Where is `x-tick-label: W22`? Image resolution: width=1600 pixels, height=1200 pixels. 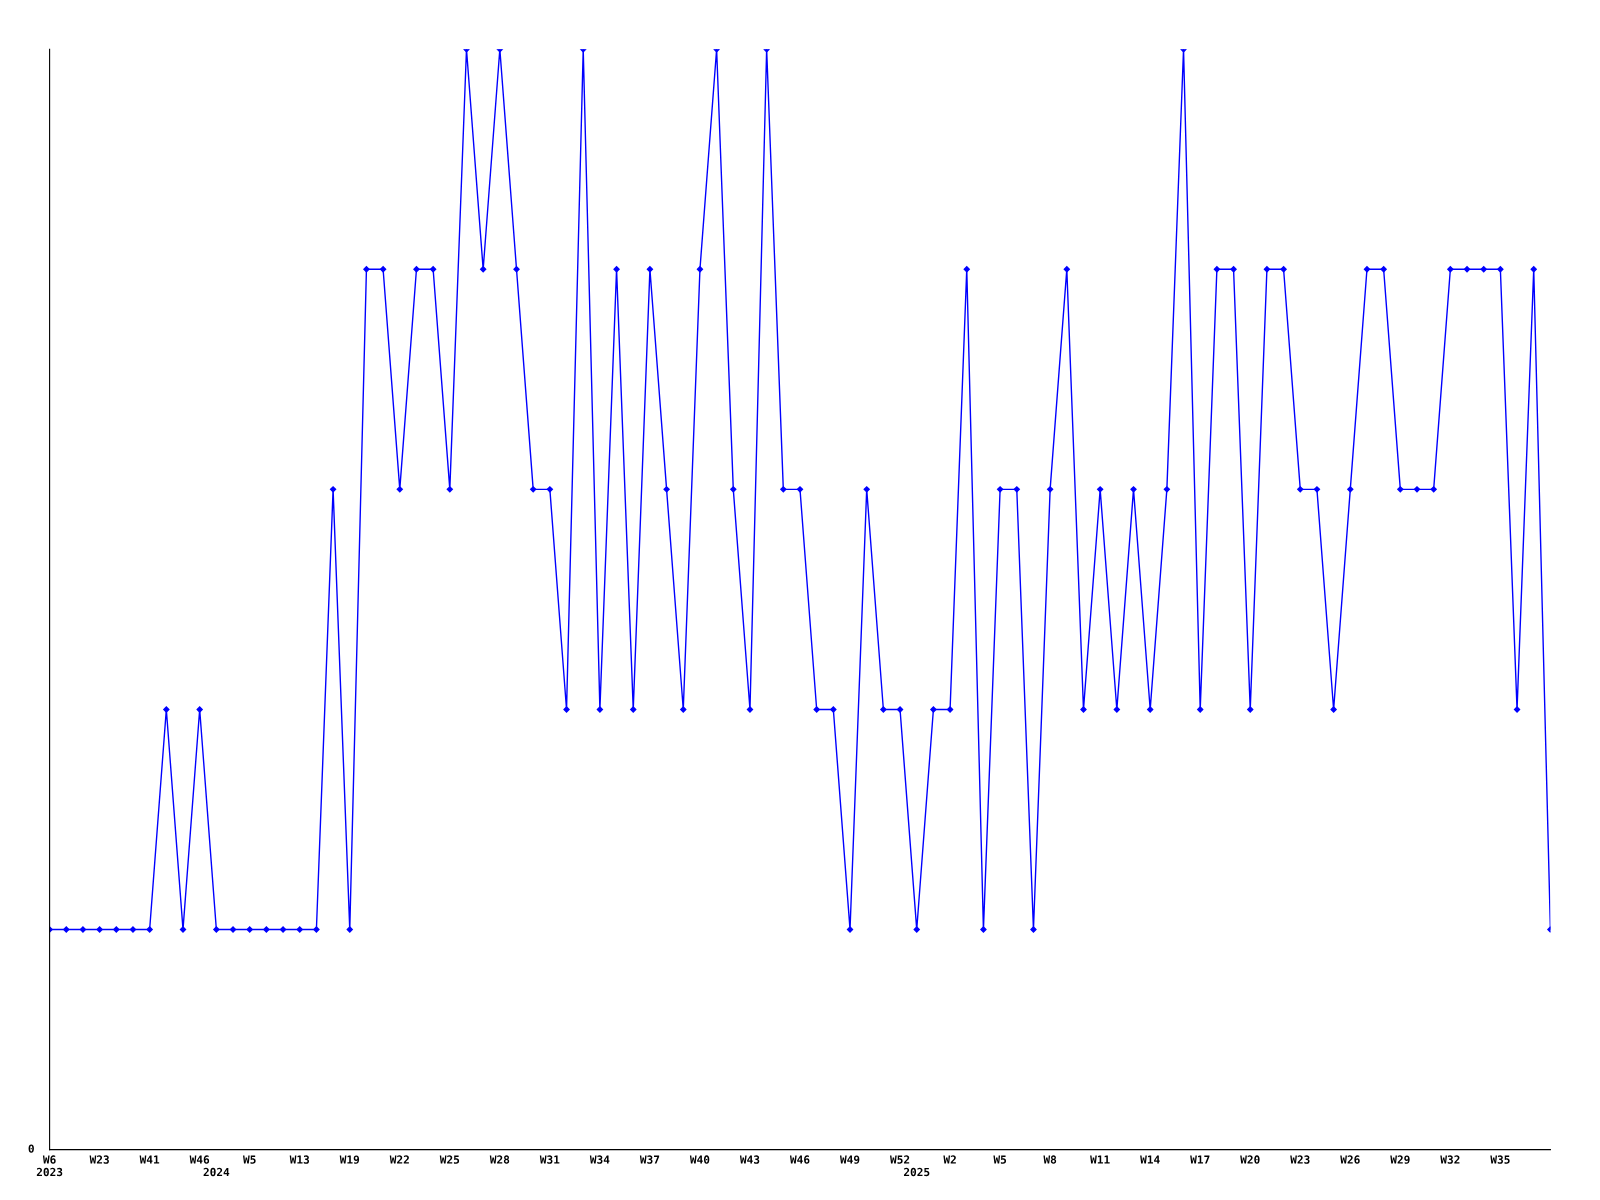 x-tick-label: W22 is located at coordinates (399, 1159).